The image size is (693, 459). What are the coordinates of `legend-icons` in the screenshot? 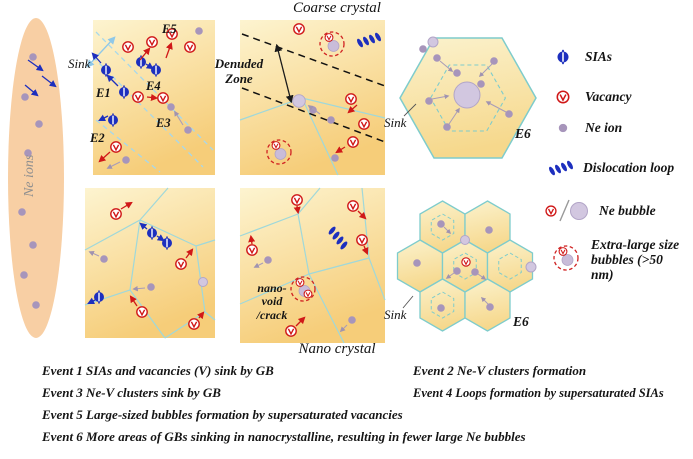 It's located at (566, 159).